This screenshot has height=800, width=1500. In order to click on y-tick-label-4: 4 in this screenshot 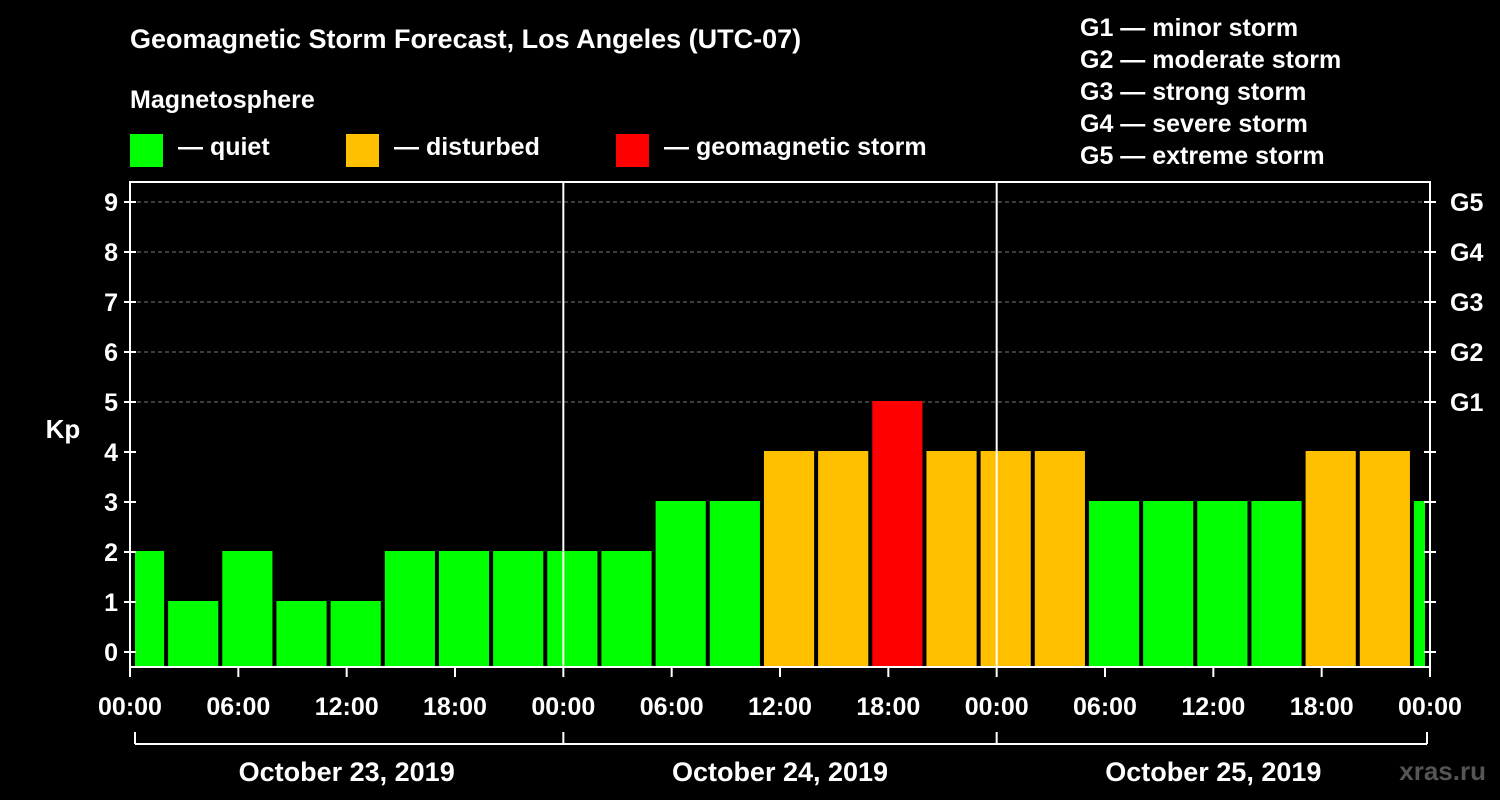, I will do `click(111, 453)`.